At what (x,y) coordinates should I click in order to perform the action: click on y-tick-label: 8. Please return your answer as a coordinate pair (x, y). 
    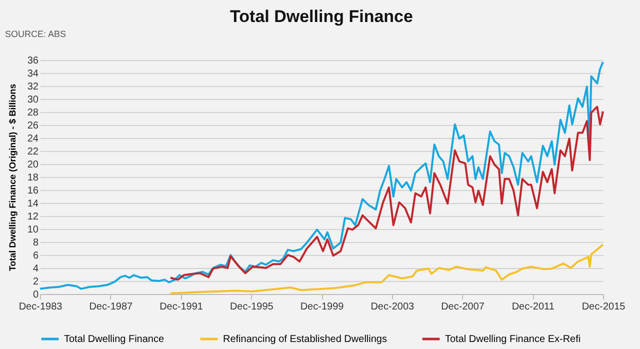
    Looking at the image, I should click on (35, 243).